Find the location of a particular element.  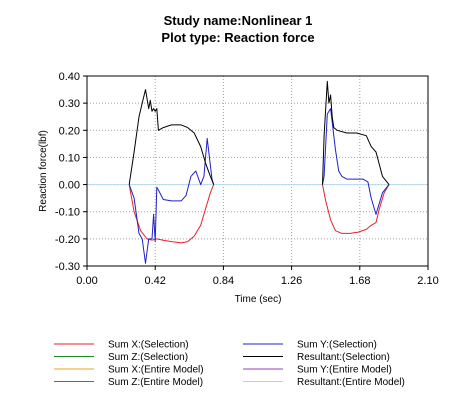

y-axis-label: Reaction force(lbf) is located at coordinates (43, 171).